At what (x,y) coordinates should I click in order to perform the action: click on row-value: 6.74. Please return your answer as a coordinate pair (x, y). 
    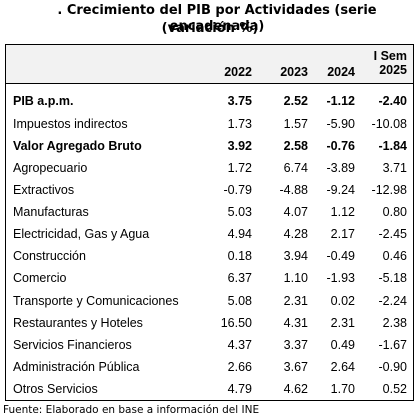
    Looking at the image, I should click on (295, 168).